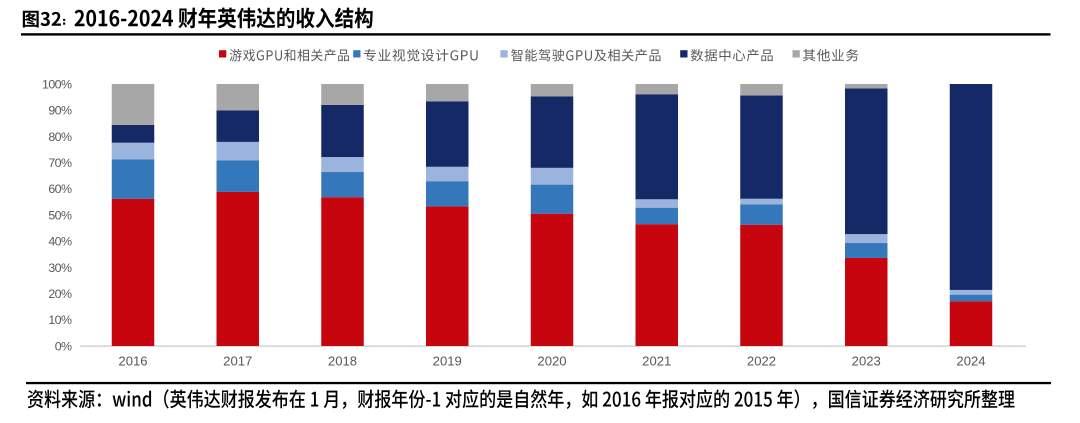 The image size is (1080, 423). I want to click on svg-text: 2022, so click(761, 360).